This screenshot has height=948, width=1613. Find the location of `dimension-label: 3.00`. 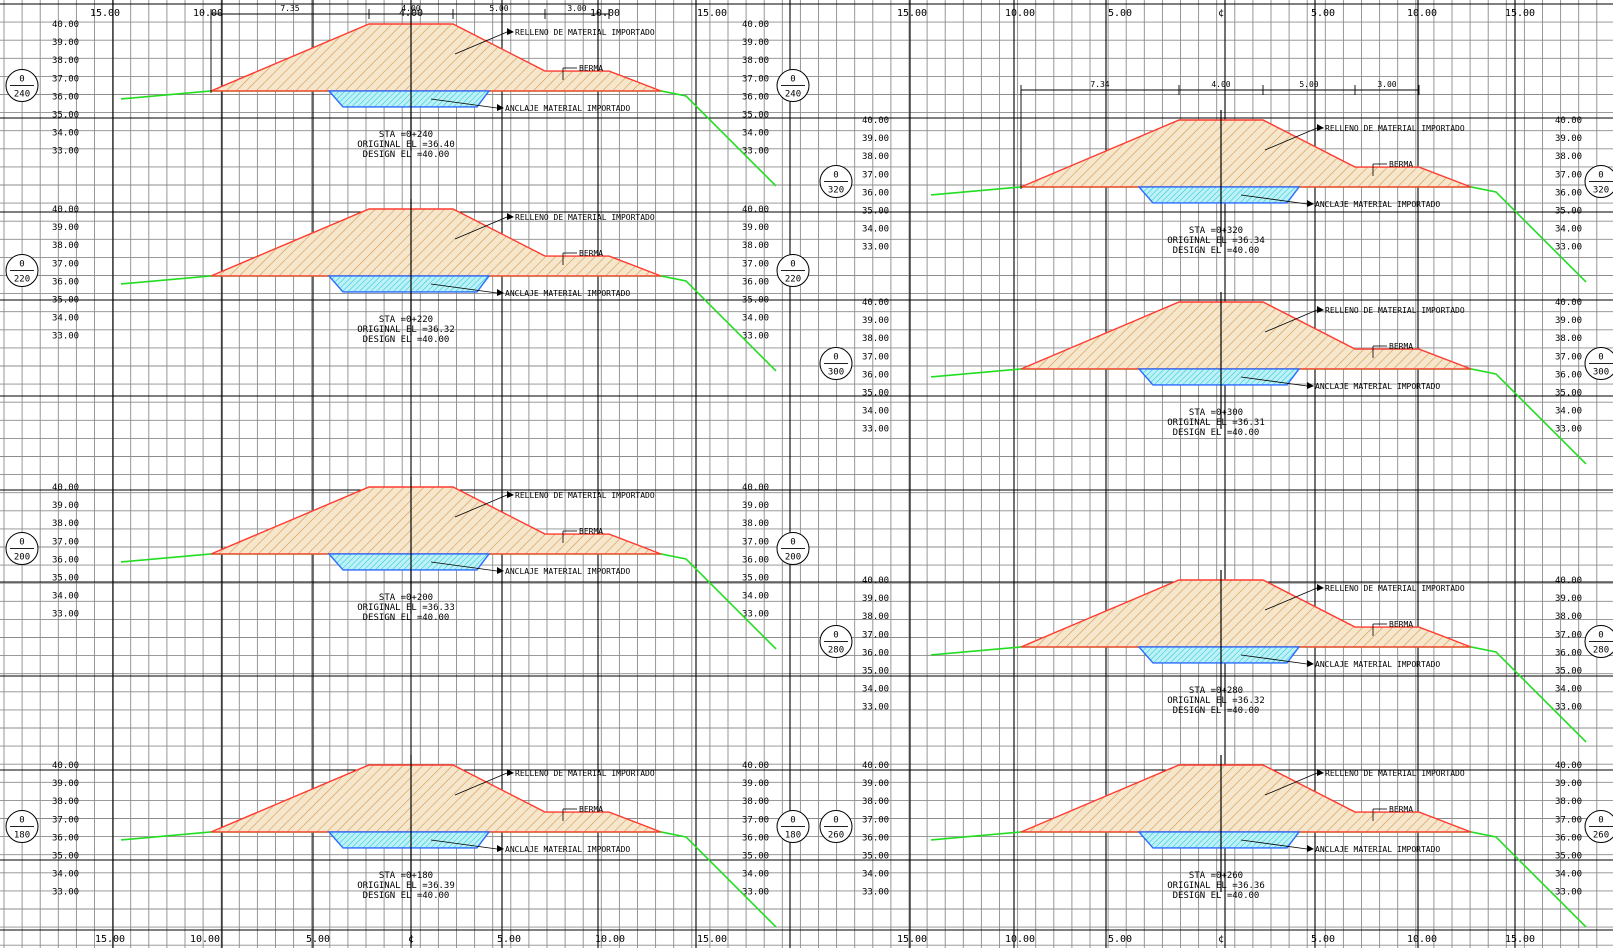

dimension-label: 3.00 is located at coordinates (1386, 84).